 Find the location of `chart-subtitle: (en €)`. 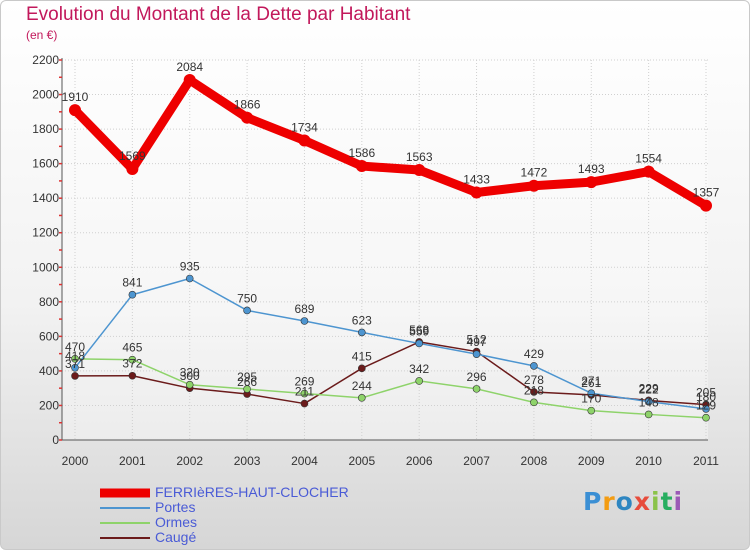

chart-subtitle: (en €) is located at coordinates (42, 35).